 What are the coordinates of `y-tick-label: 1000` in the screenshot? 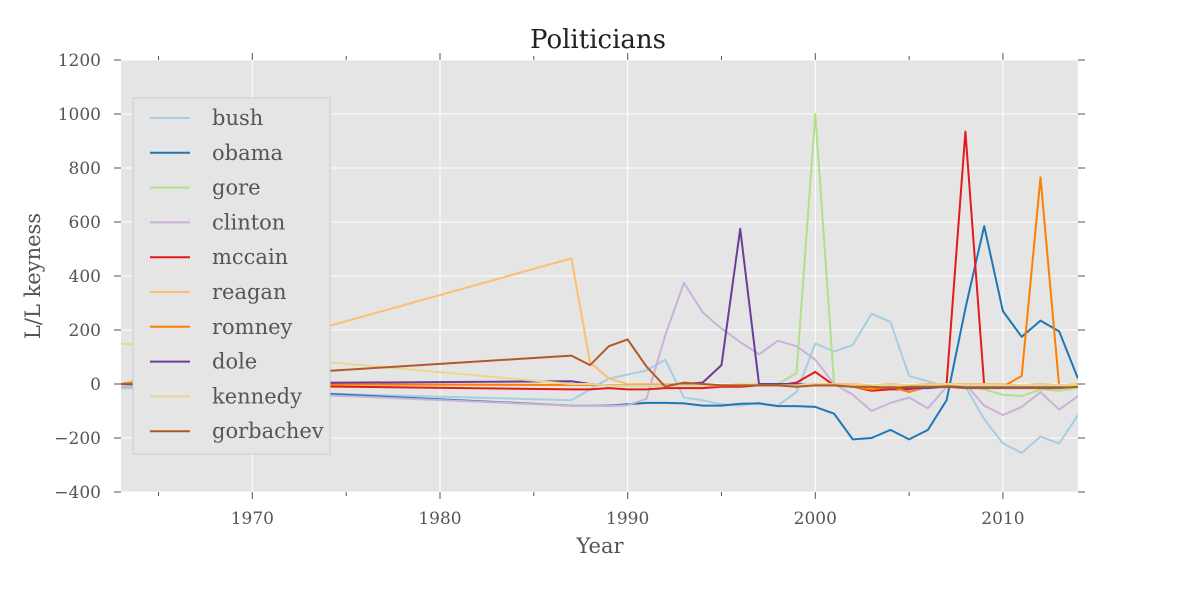 It's located at (79, 115).